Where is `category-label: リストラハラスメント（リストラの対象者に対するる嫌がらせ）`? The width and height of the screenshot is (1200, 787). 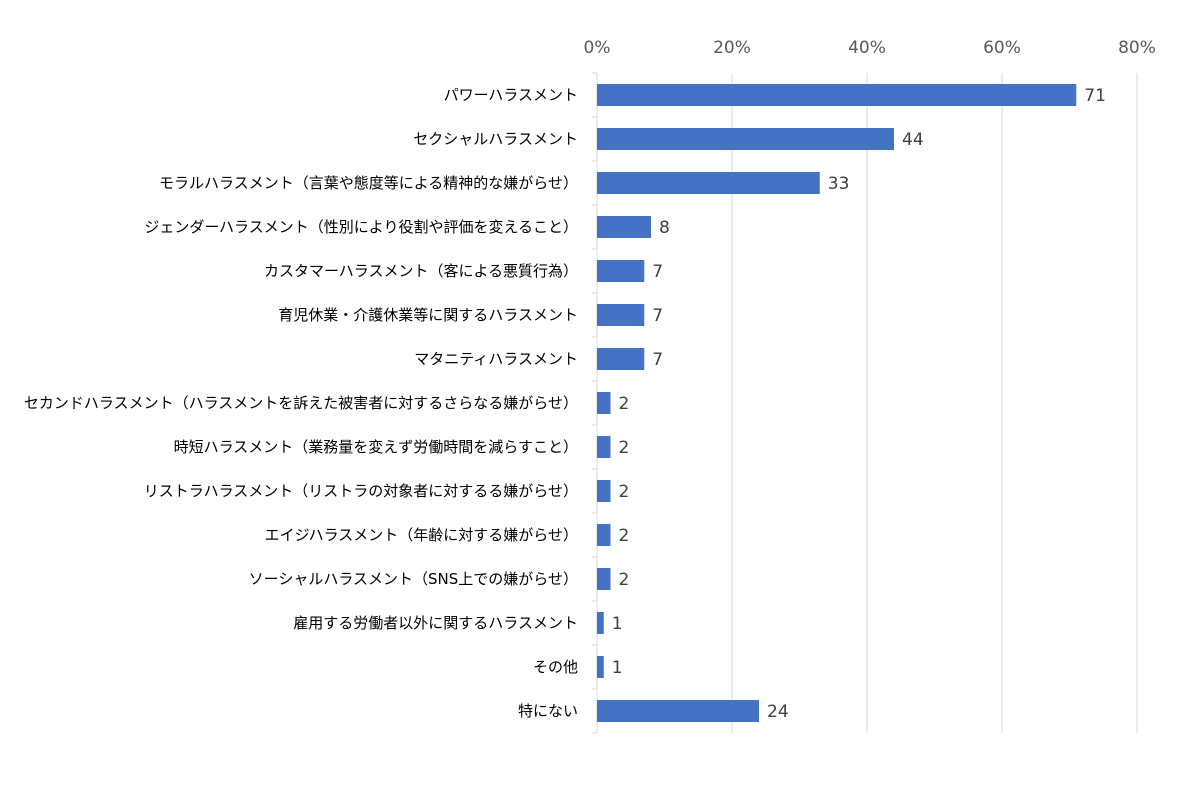 category-label: リストラハラスメント（リストラの対象者に対するる嫌がらせ） is located at coordinates (361, 491).